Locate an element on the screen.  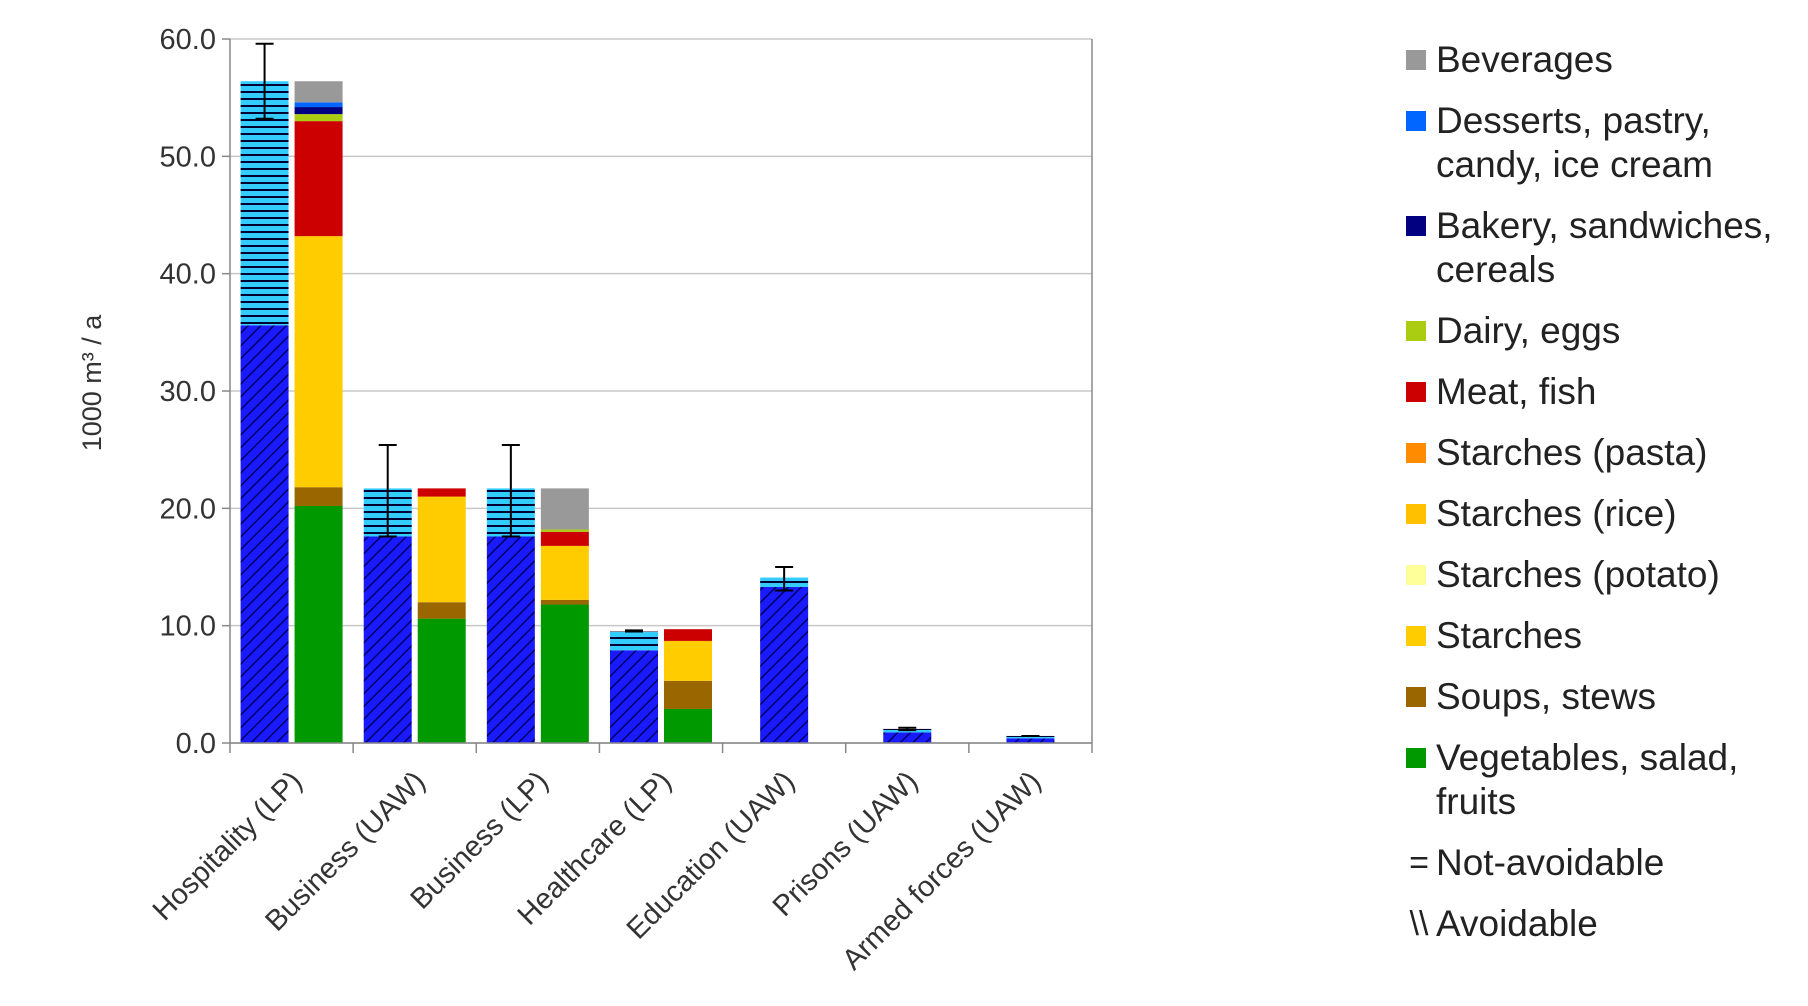
legend-item: Starches (rice) is located at coordinates (1602, 514).